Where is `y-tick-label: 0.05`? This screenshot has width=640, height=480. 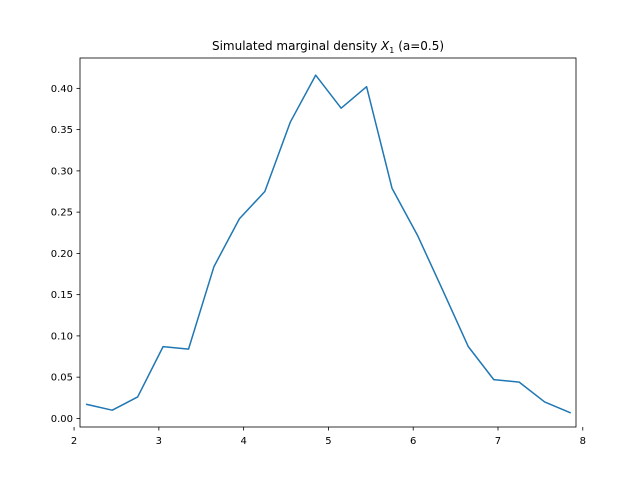 y-tick-label: 0.05 is located at coordinates (62, 378).